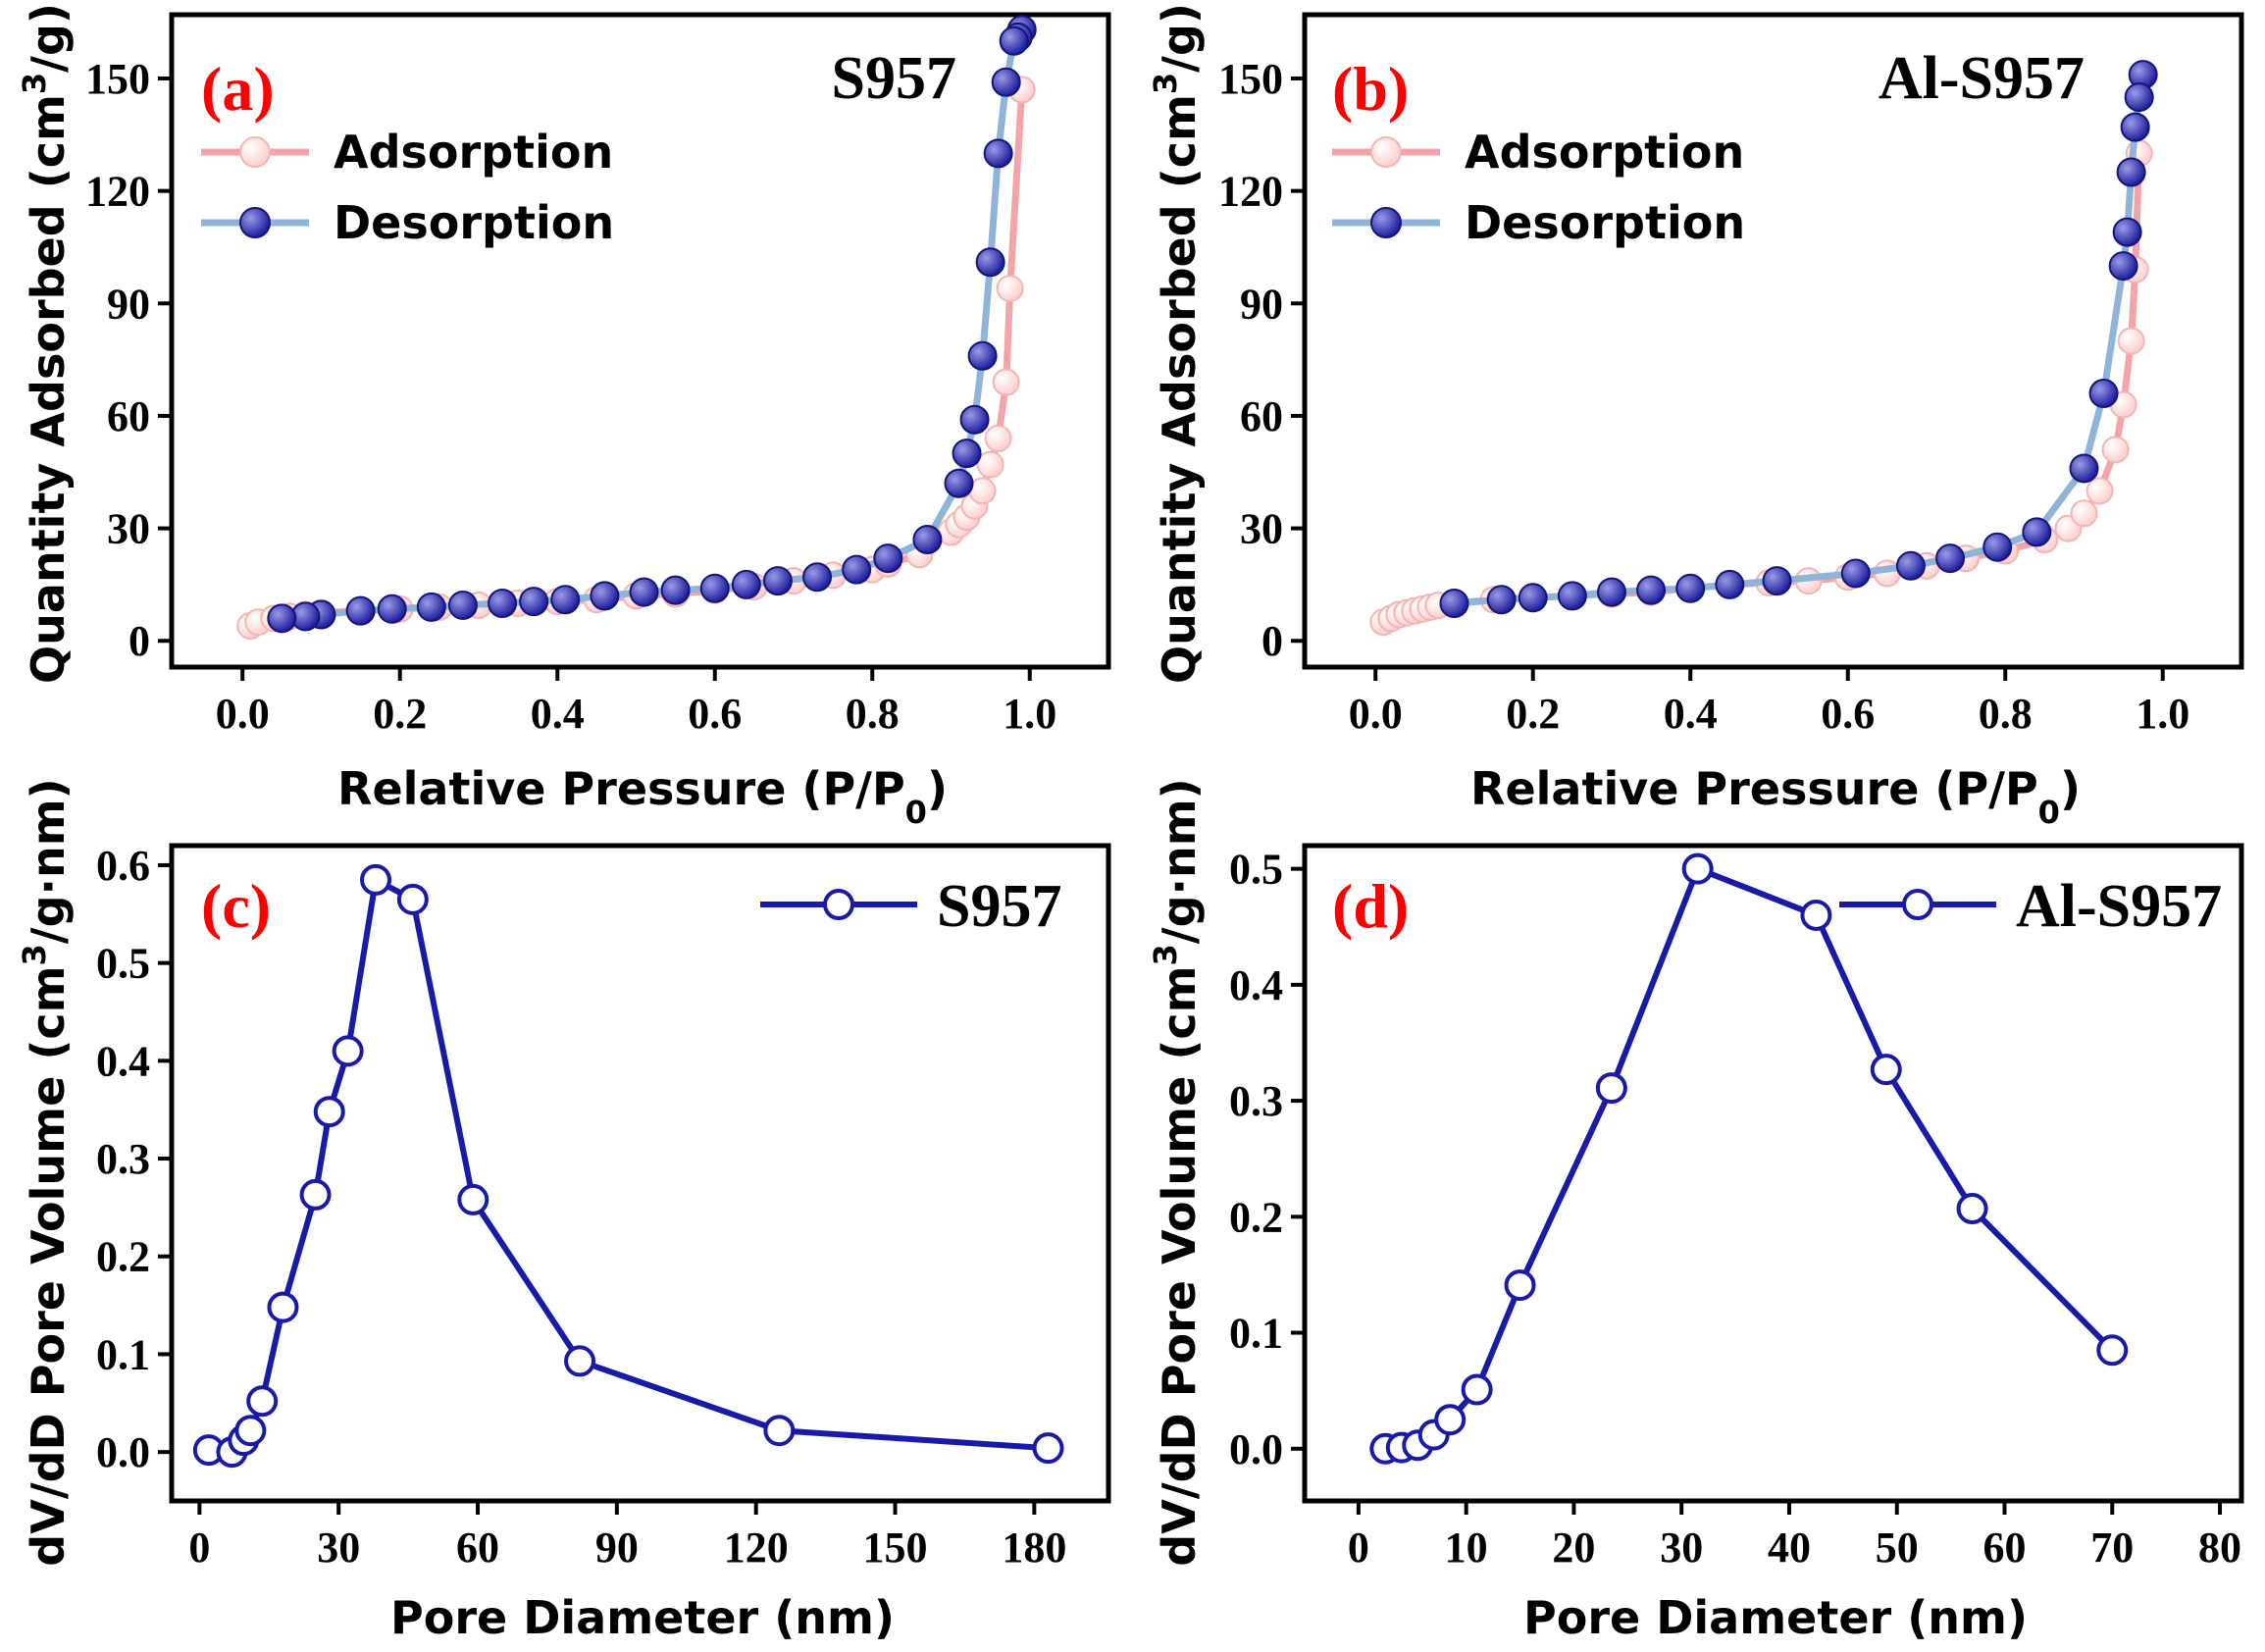 Image resolution: width=2265 pixels, height=1652 pixels. I want to click on legend-label: Al-S957, so click(2119, 906).